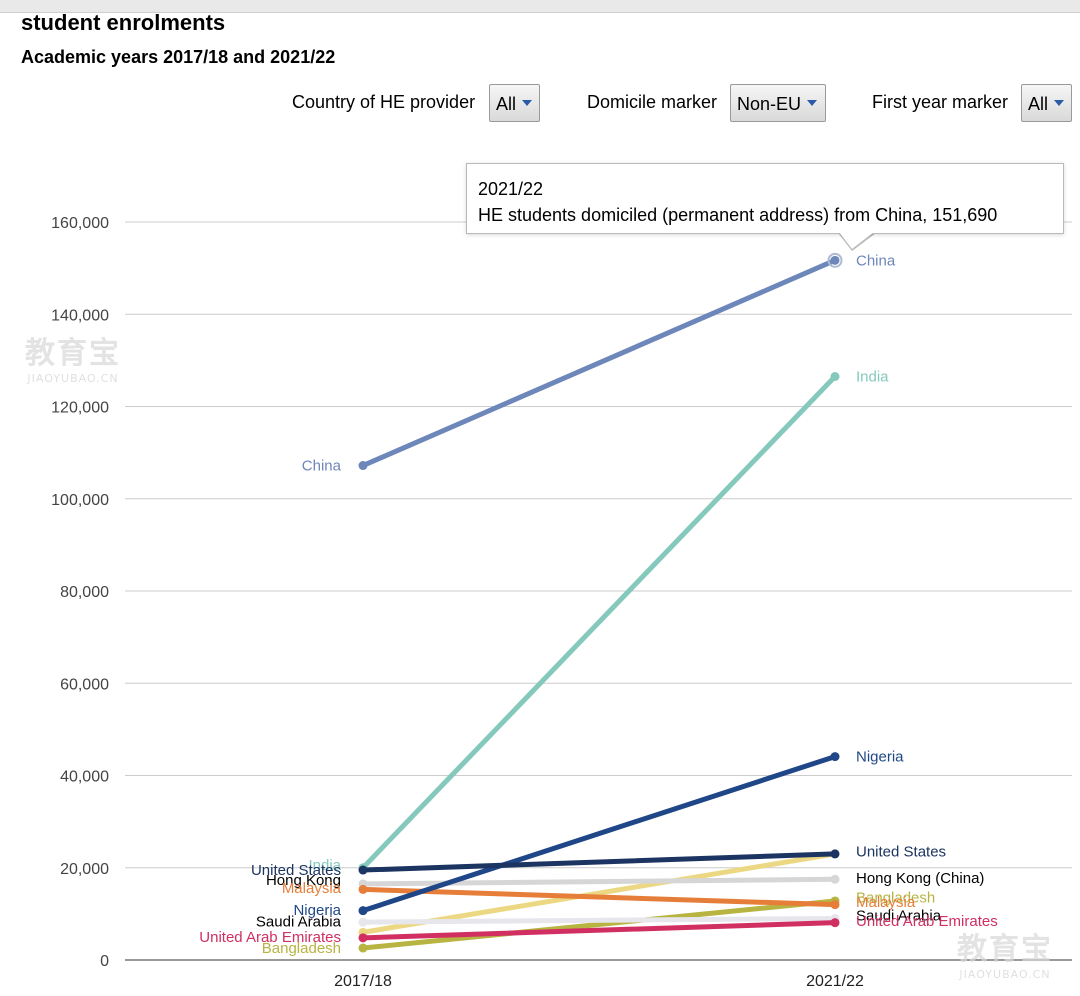 Image resolution: width=1080 pixels, height=996 pixels. I want to click on series-label-right-hong-kong-china: Hong Kong (China), so click(920, 878).